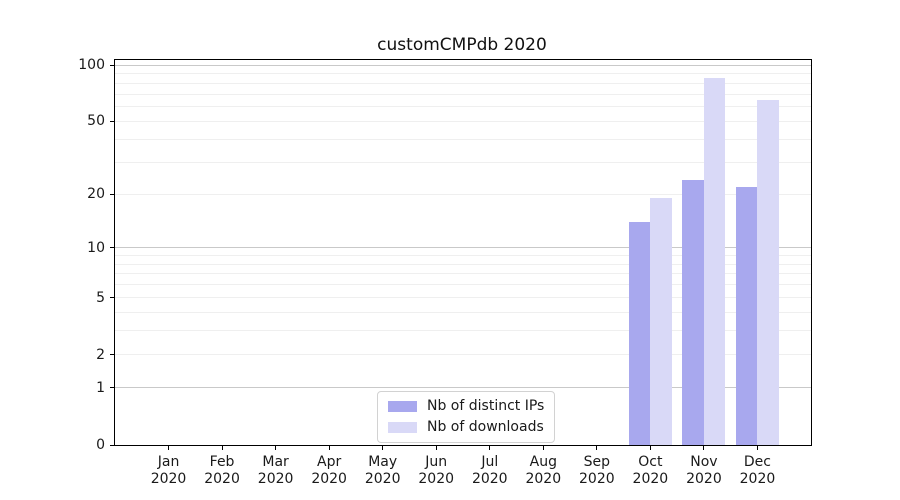 The width and height of the screenshot is (900, 500). I want to click on y-tick-label: 1, so click(100, 387).